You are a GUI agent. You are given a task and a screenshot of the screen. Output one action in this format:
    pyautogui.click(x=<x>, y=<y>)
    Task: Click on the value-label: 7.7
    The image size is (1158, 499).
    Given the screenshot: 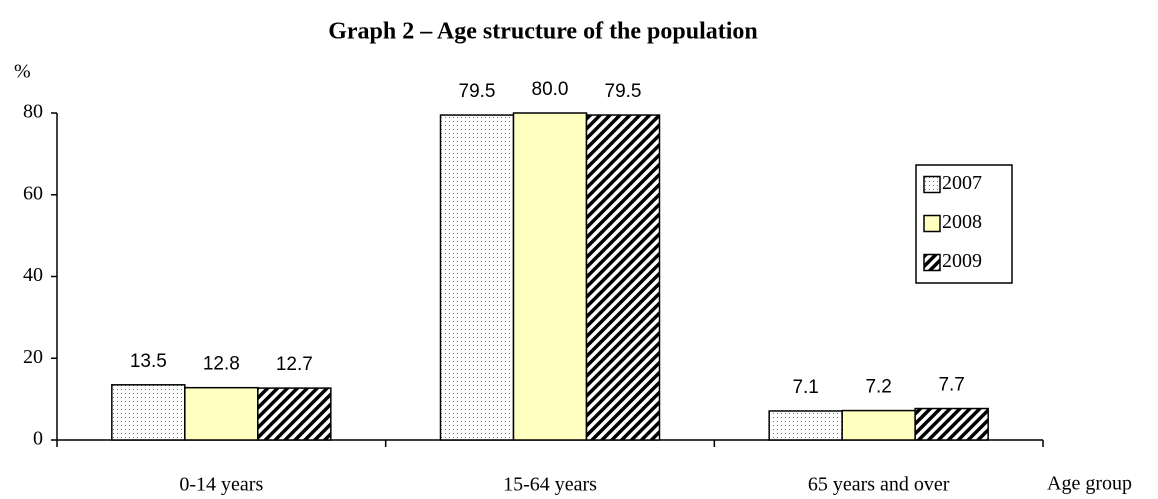 What is the action you would take?
    pyautogui.click(x=951, y=385)
    